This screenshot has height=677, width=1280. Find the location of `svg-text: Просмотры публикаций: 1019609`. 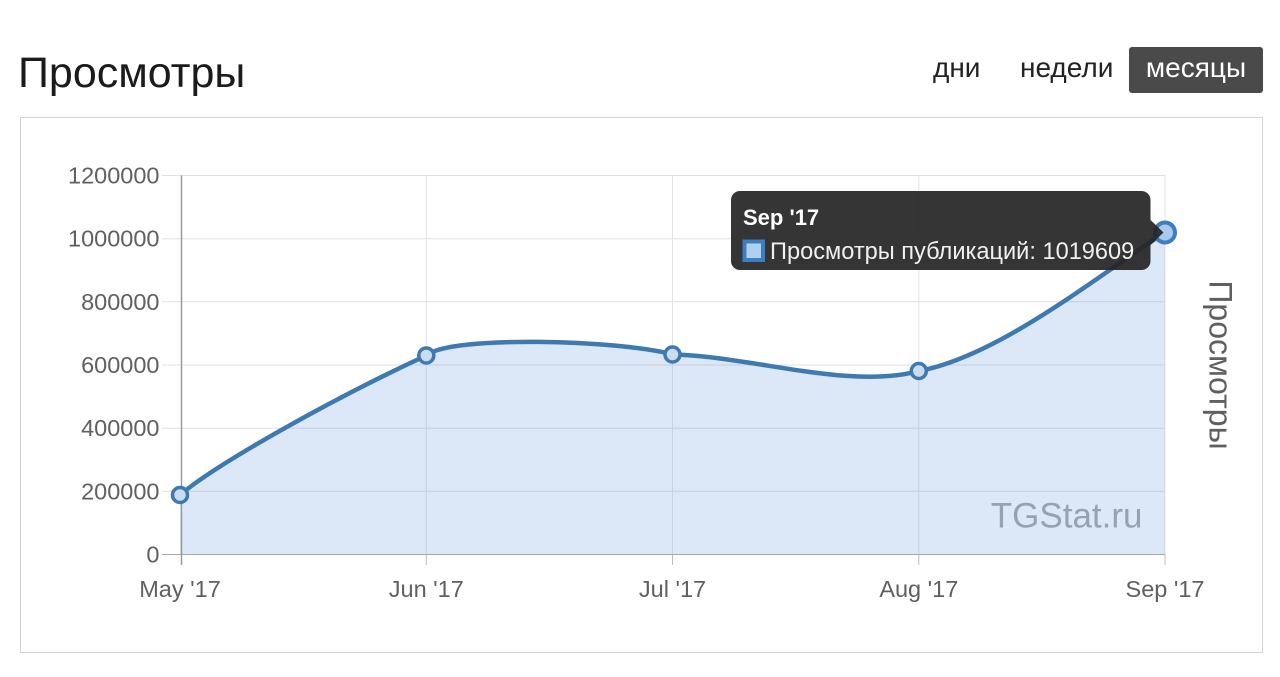

svg-text: Просмотры публикаций: 1019609 is located at coordinates (952, 252).